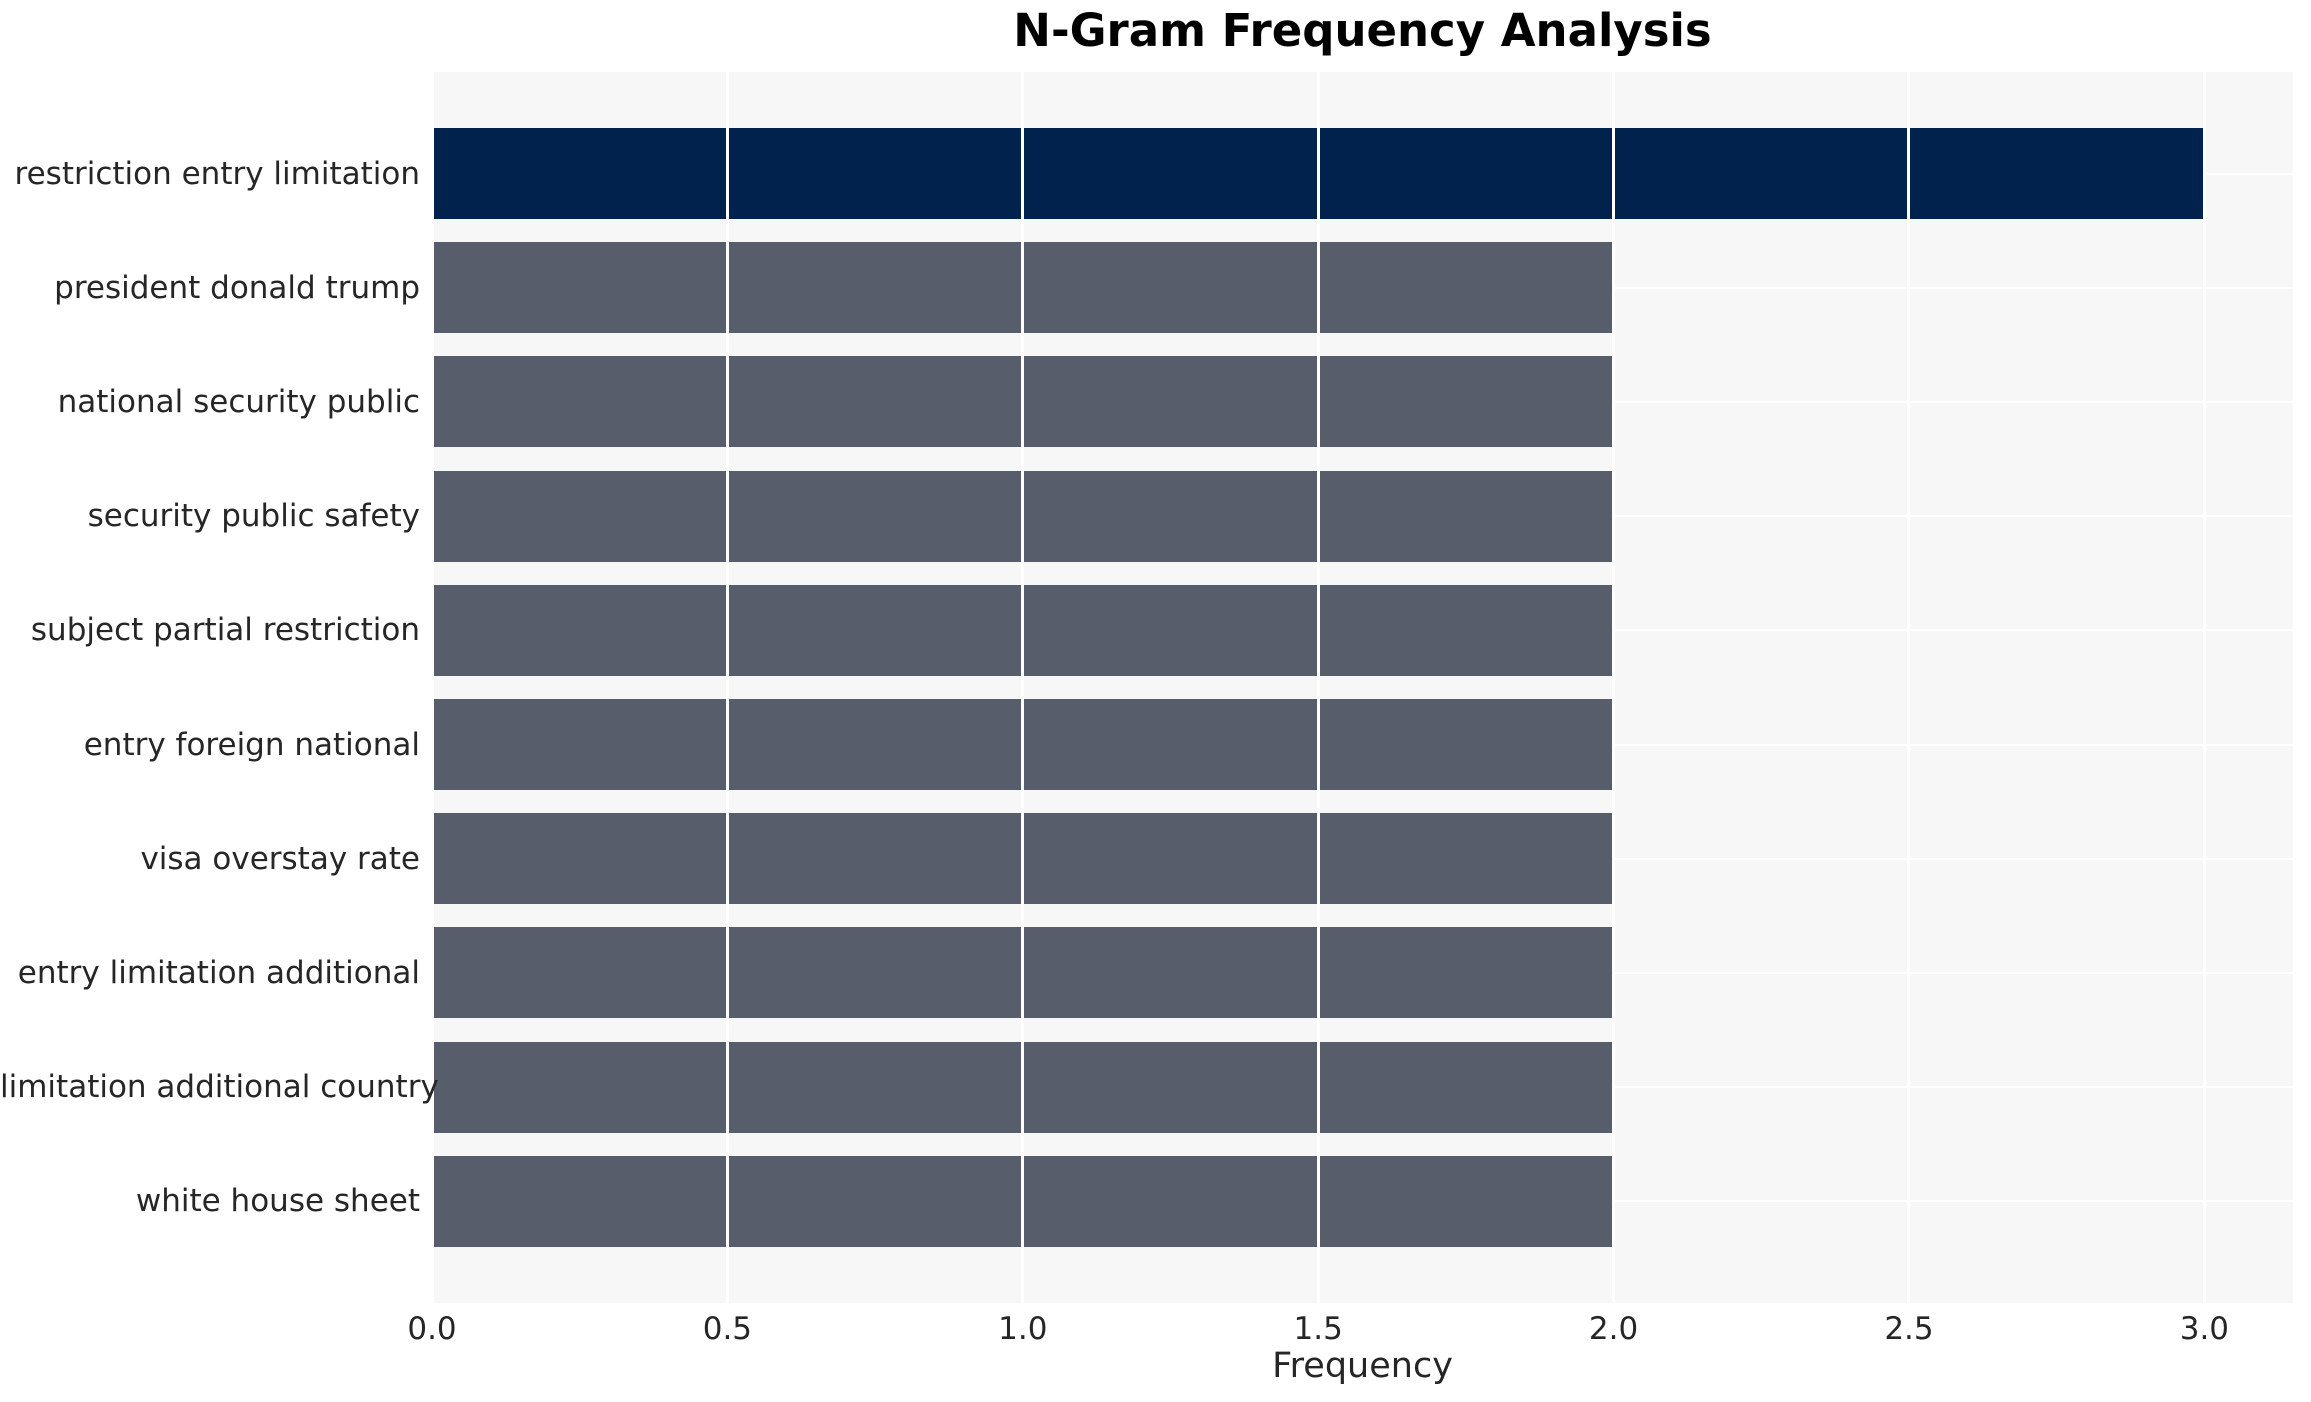 Image resolution: width=2311 pixels, height=1402 pixels. I want to click on x-tick-label: 3.0, so click(2204, 1329).